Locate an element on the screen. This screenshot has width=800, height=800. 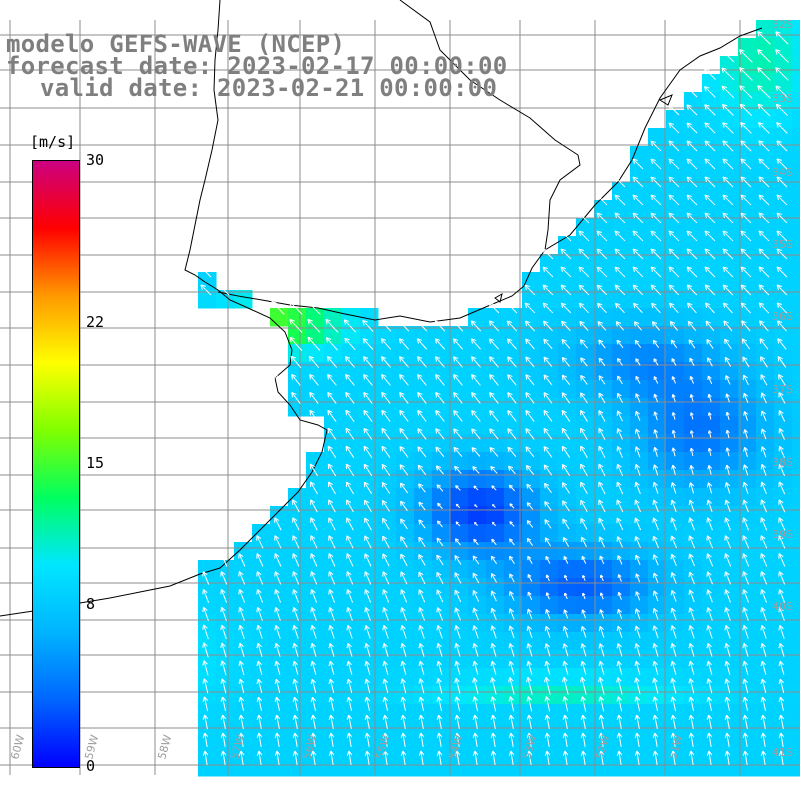
lon-label: 60W is located at coordinates (17, 747).